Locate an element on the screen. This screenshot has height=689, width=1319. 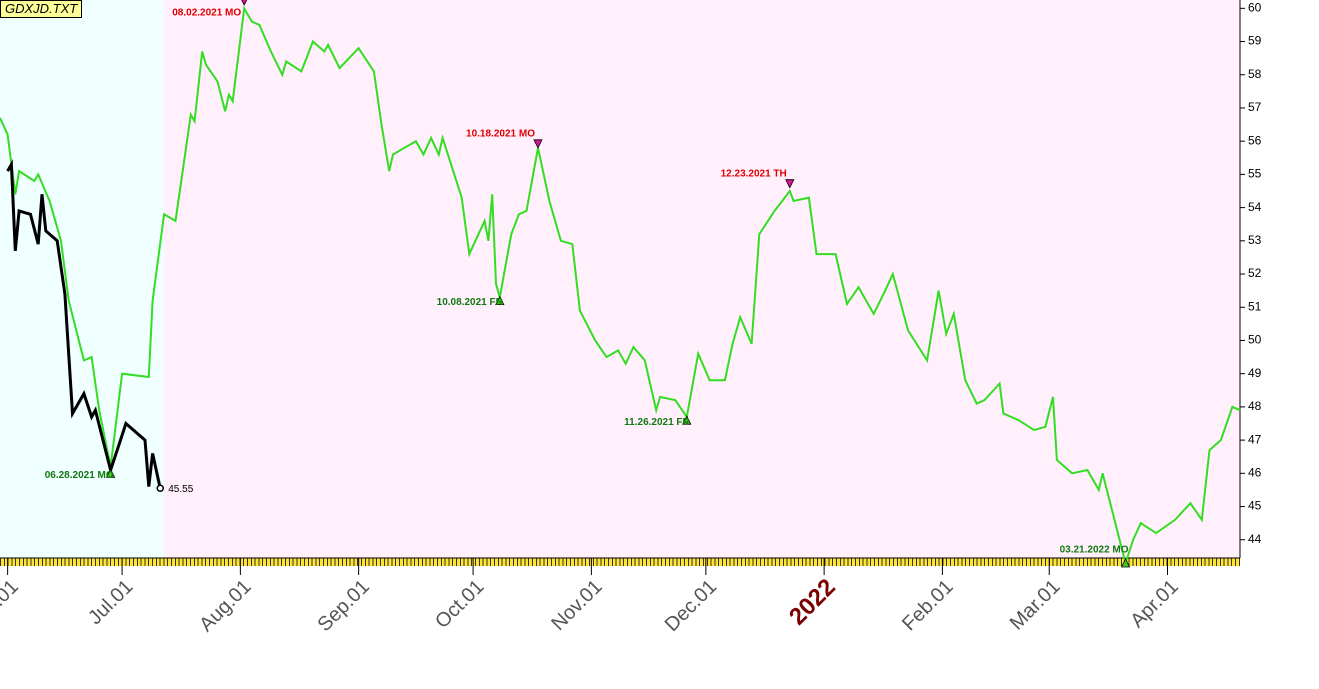
annotation-label: 10.08.2021 FR is located at coordinates (470, 302).